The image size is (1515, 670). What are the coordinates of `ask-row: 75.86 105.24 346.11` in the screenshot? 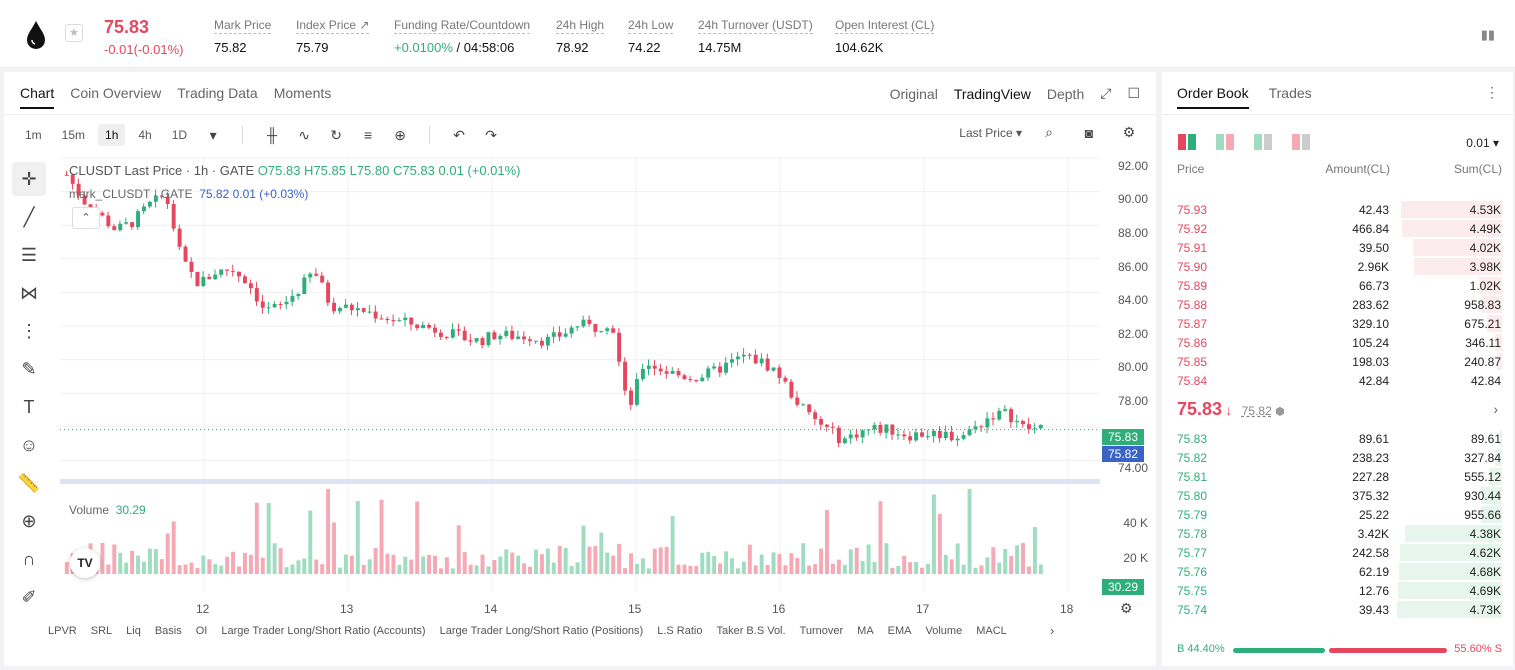 It's located at (1337, 342).